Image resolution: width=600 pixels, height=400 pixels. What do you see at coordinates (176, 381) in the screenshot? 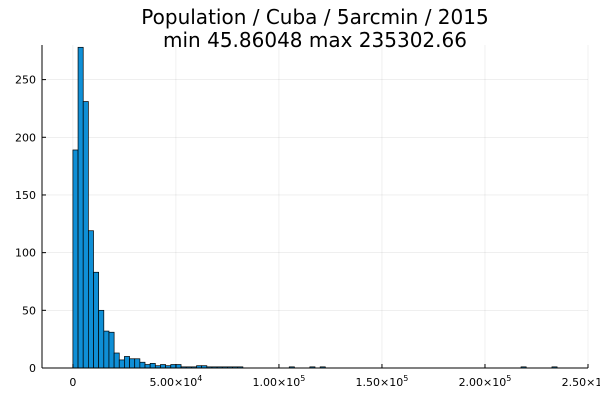
I see `x-tick-label: 5.00×10⁴` at bounding box center [176, 381].